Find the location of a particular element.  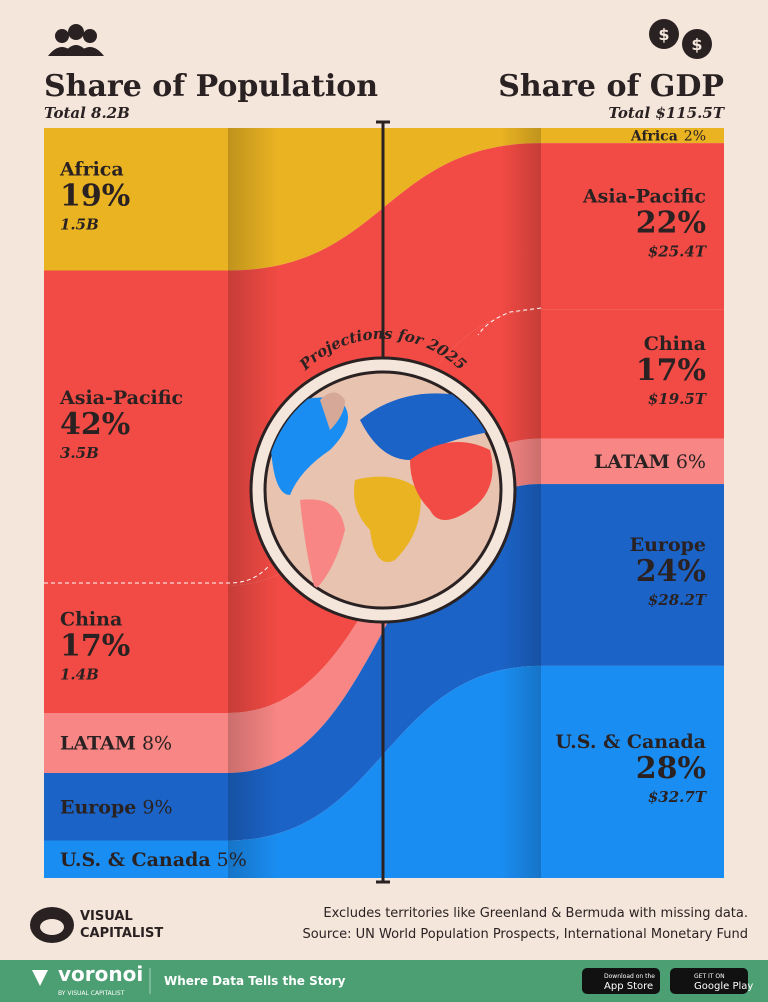

amount-label: $25.4T is located at coordinates (678, 251).